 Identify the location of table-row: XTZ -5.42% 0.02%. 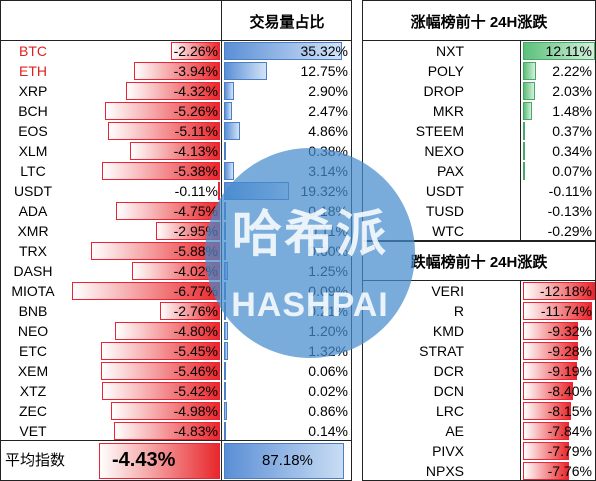
(176, 391).